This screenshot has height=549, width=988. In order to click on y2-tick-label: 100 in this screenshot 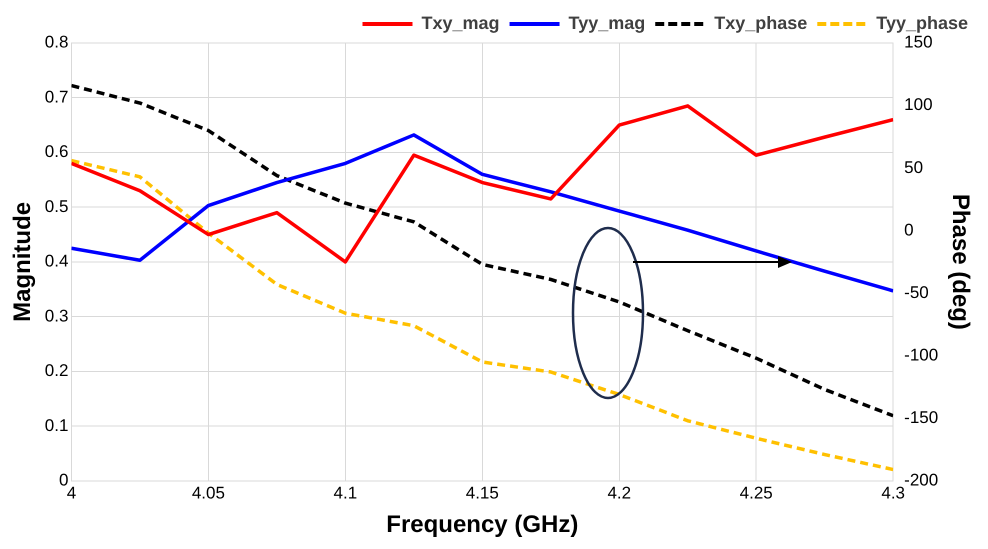, I will do `click(918, 104)`.